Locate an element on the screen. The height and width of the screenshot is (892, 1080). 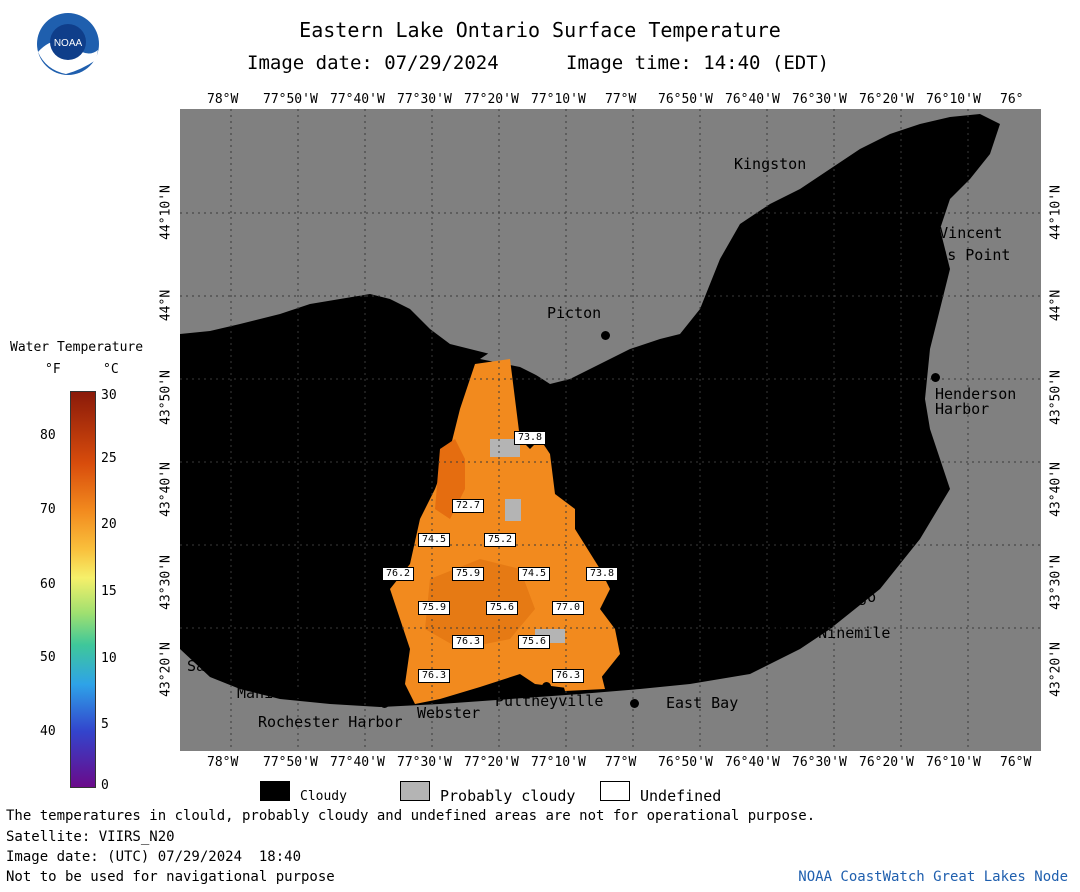
picton-marker is located at coordinates (605, 335).